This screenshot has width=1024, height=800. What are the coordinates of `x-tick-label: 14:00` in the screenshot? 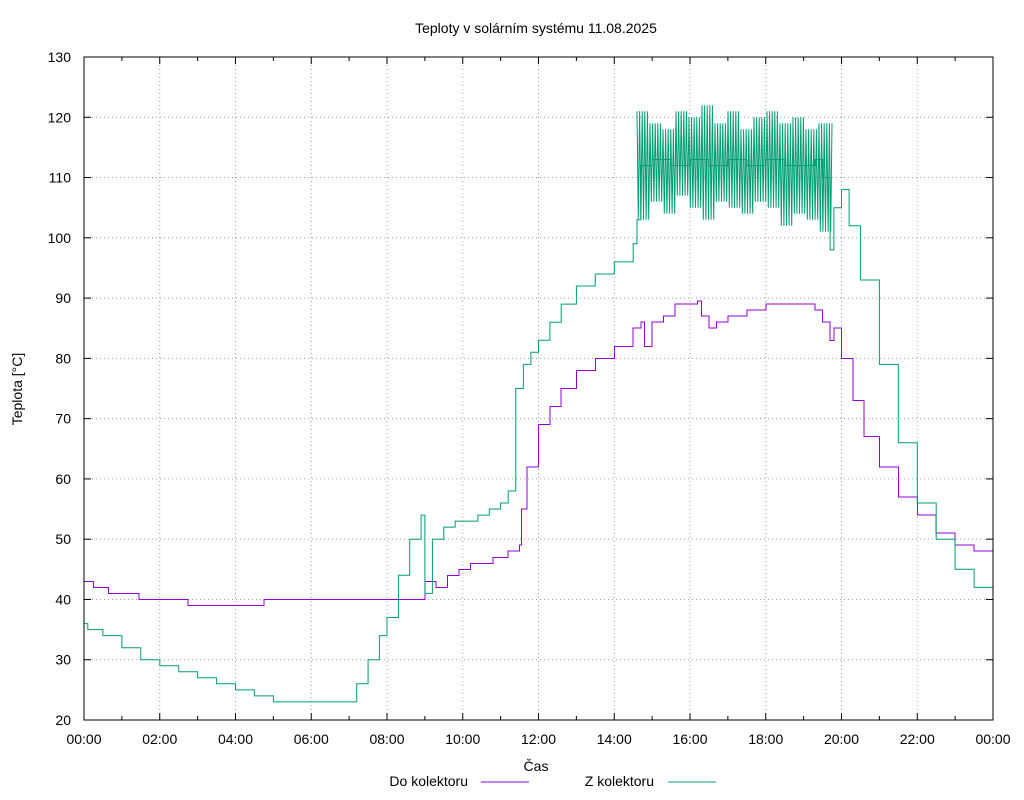 It's located at (614, 739).